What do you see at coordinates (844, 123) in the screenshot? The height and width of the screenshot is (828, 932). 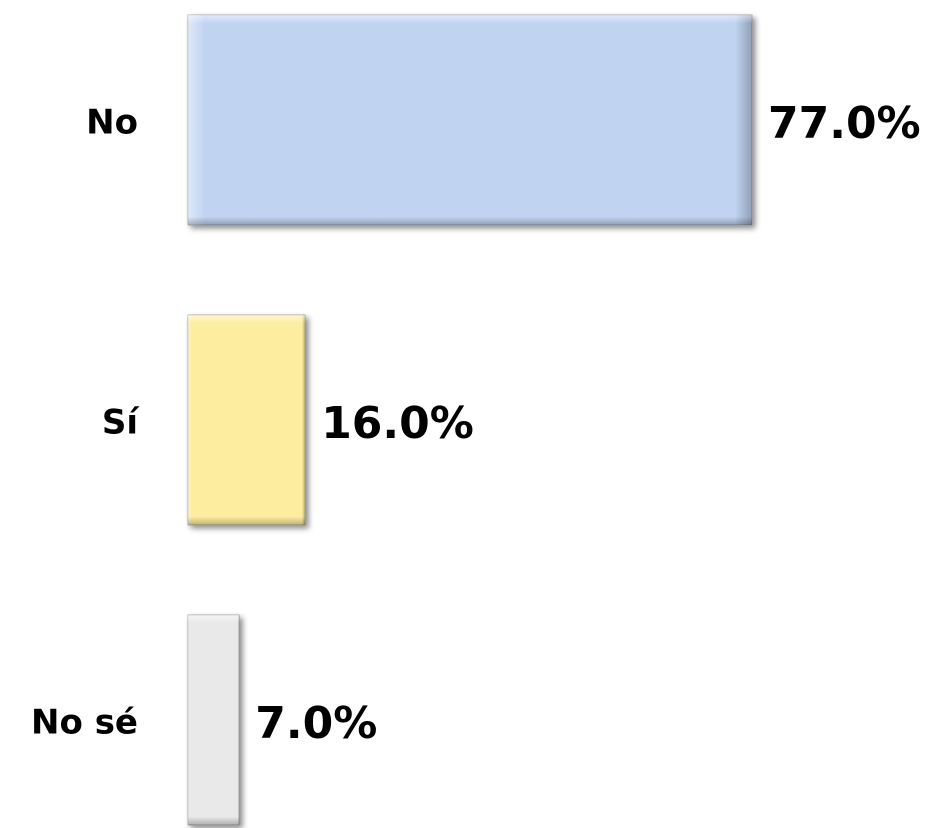 I see `value-label: 77.0%` at bounding box center [844, 123].